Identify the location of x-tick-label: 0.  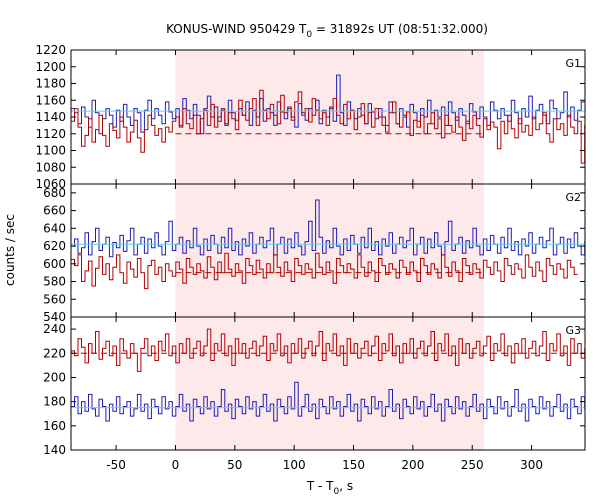
(176, 465).